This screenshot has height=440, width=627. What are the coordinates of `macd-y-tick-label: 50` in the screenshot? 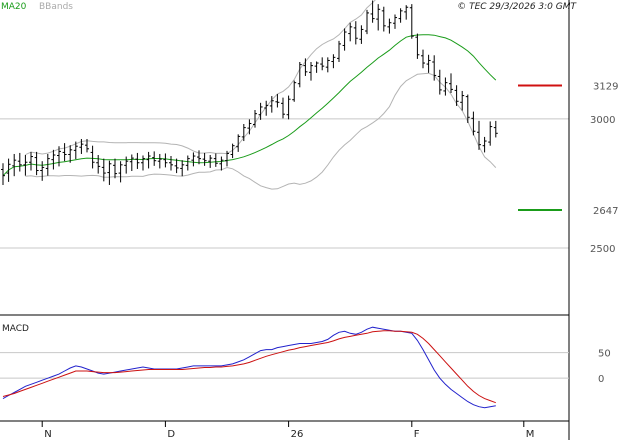 It's located at (604, 354).